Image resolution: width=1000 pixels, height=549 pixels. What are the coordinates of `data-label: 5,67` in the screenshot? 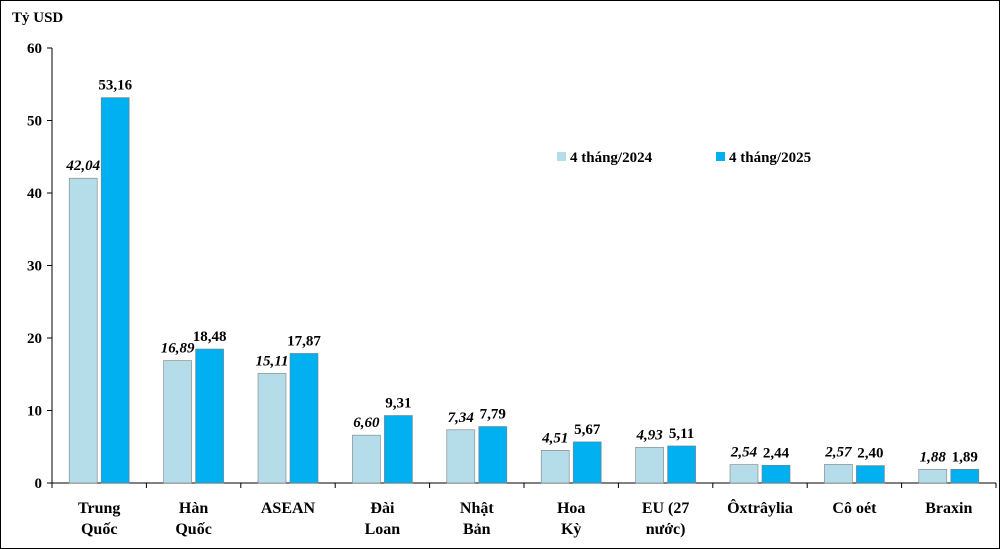 It's located at (587, 430).